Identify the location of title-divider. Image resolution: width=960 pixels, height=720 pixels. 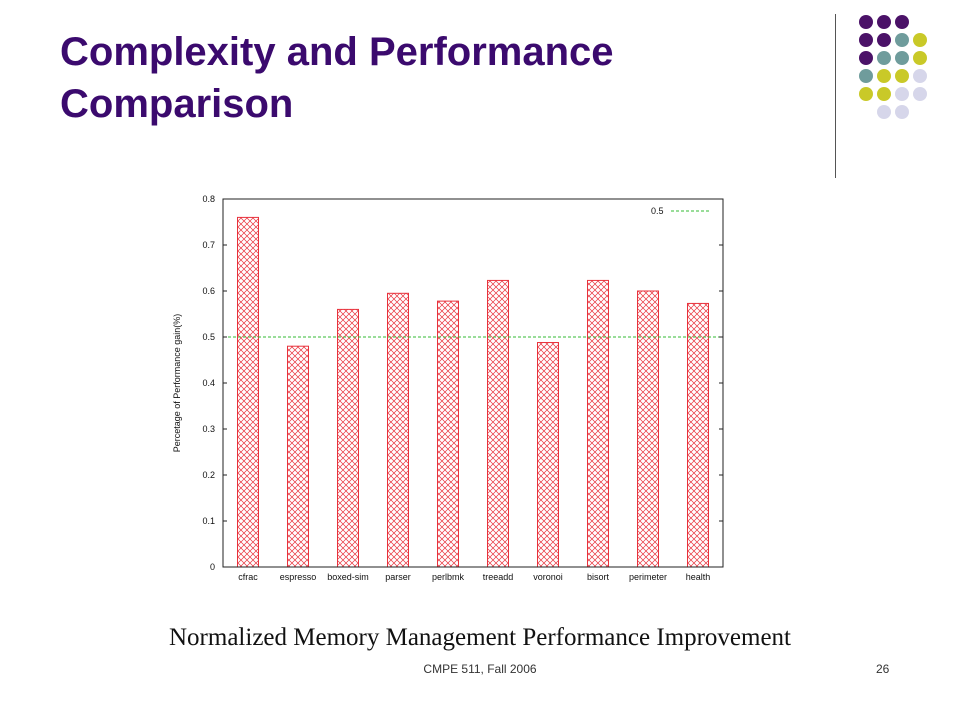
(835, 96).